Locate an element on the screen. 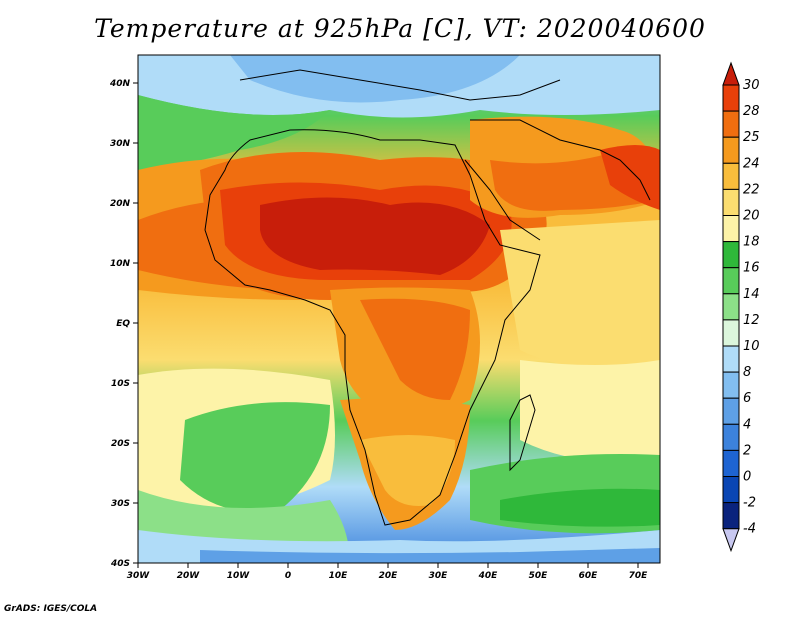 This screenshot has height=618, width=800. y-tick-label: 40S is located at coordinates (120, 564).